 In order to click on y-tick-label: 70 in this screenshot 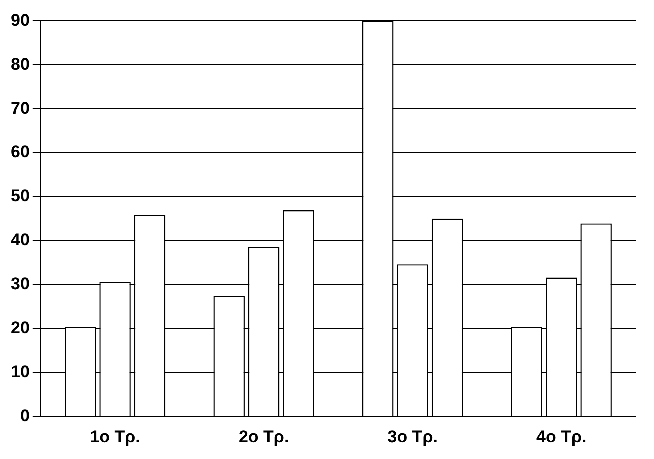, I will do `click(20, 108)`.